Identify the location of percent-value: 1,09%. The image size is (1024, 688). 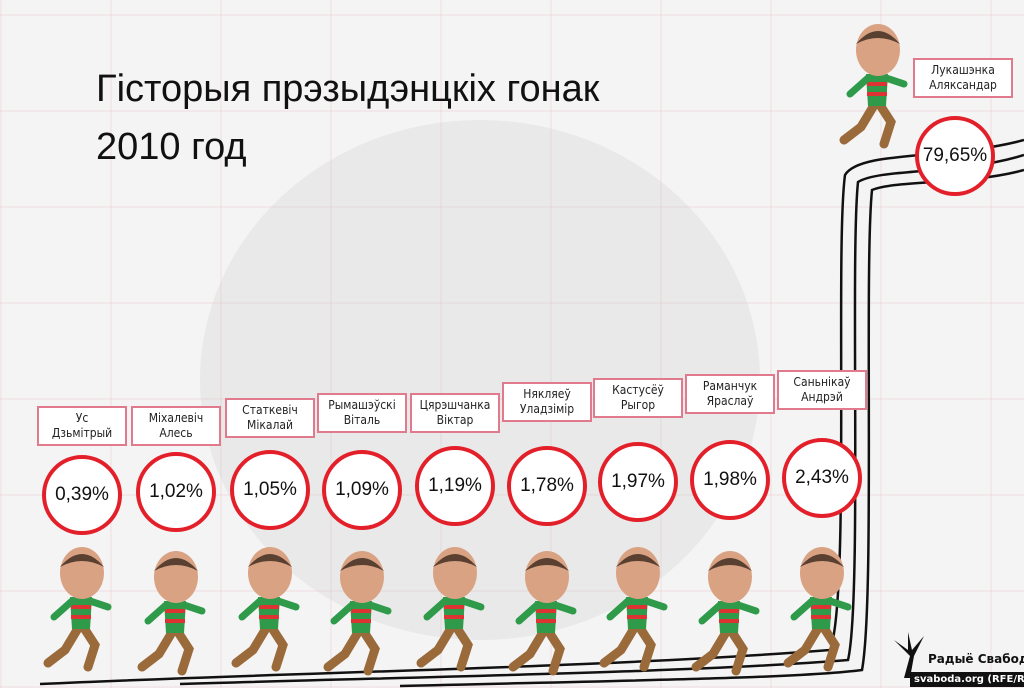
(362, 489).